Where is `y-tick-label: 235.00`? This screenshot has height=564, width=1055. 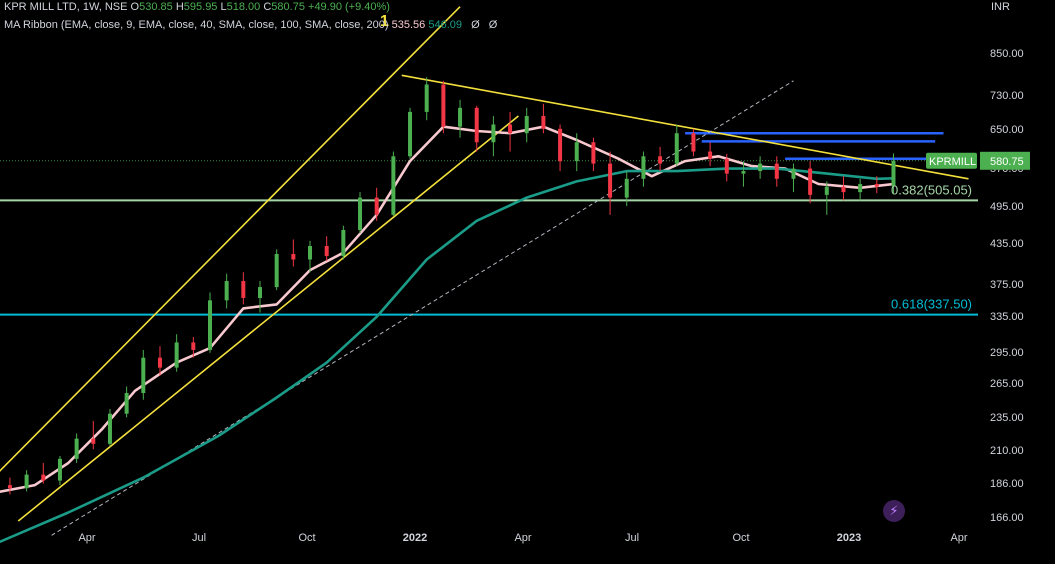 y-tick-label: 235.00 is located at coordinates (1007, 418).